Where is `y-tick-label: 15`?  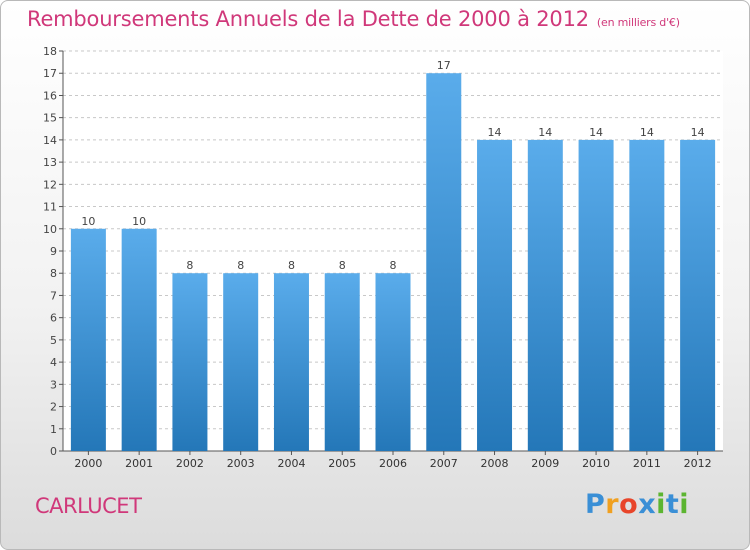
y-tick-label: 15 is located at coordinates (50, 118).